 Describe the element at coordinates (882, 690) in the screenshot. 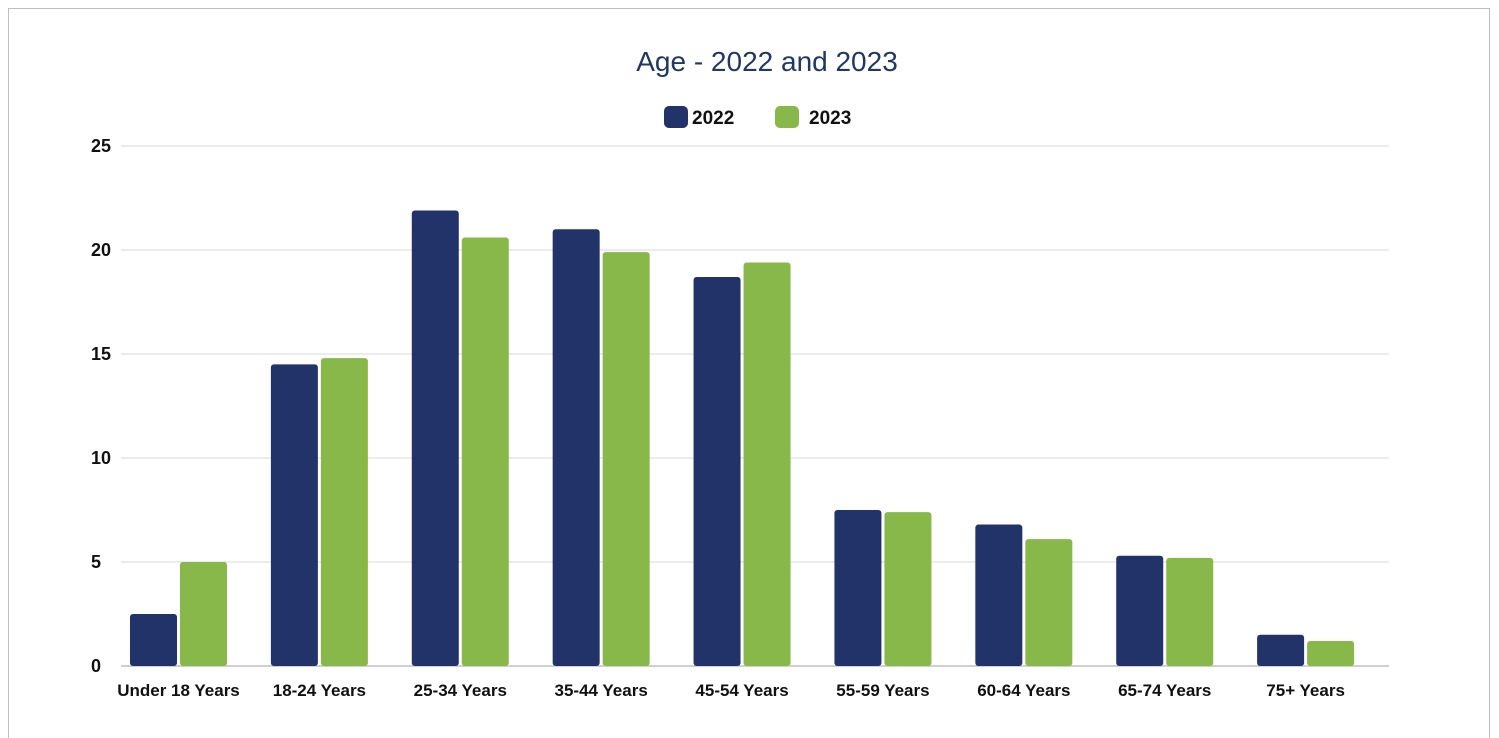

I see `x-category-label: 55-59 Years` at that location.